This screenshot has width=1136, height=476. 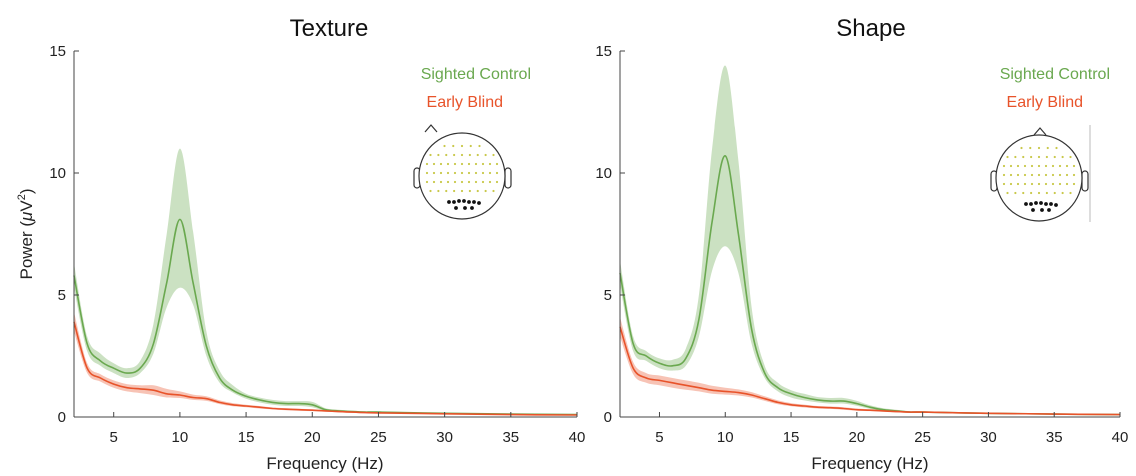 What do you see at coordinates (1054, 437) in the screenshot?
I see `x-tick-label: 35` at bounding box center [1054, 437].